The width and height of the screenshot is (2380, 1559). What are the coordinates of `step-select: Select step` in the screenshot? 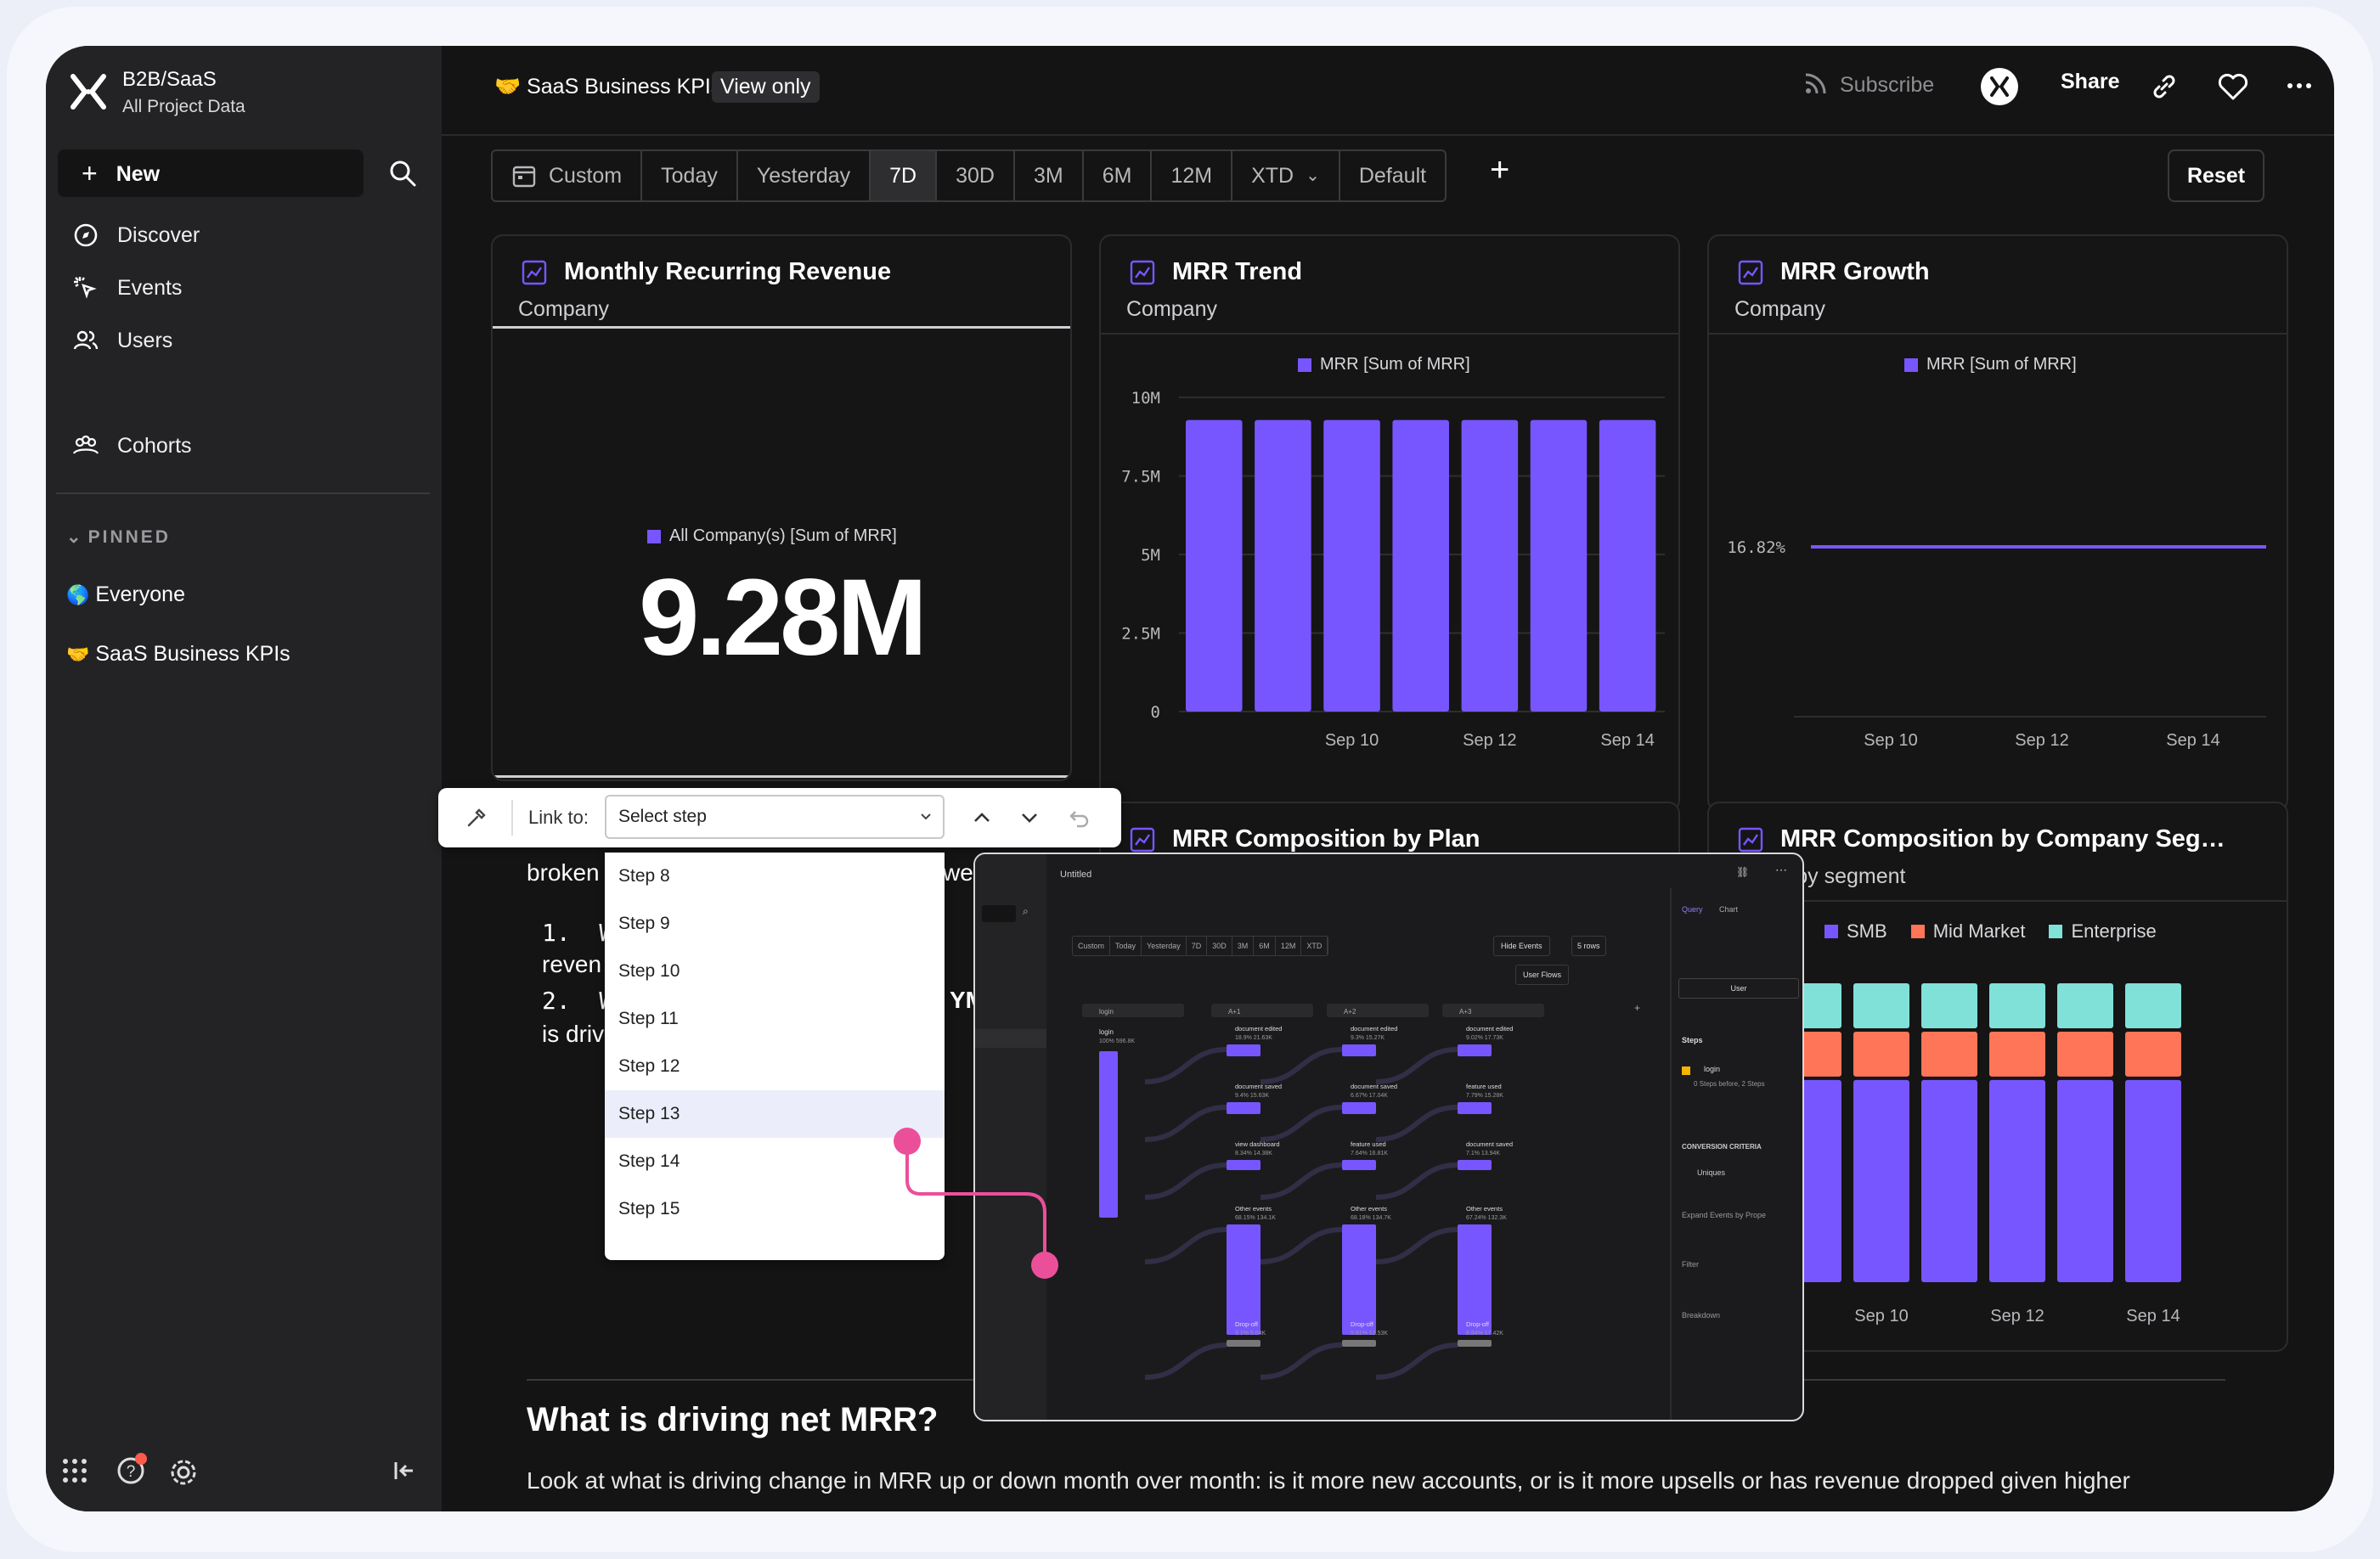 It's located at (775, 817).